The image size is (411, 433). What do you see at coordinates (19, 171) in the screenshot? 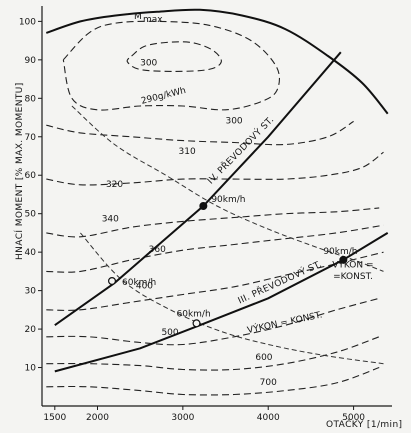
I see `y-axis-title: HNACÍ MOMENT [% MAX. MOMENTU]` at bounding box center [19, 171].